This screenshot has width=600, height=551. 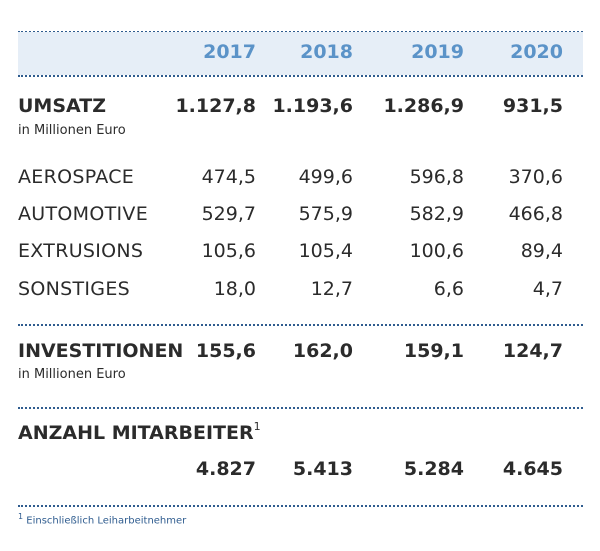 I want to click on segment-sonstiges-2018: 12,7, so click(x=331, y=289).